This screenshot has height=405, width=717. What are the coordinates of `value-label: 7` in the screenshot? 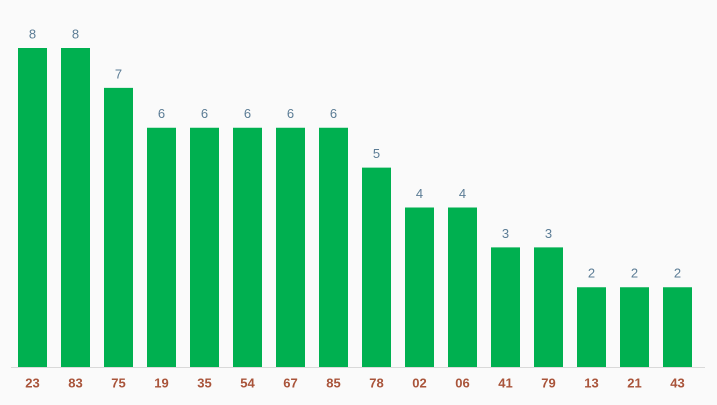 It's located at (118, 73).